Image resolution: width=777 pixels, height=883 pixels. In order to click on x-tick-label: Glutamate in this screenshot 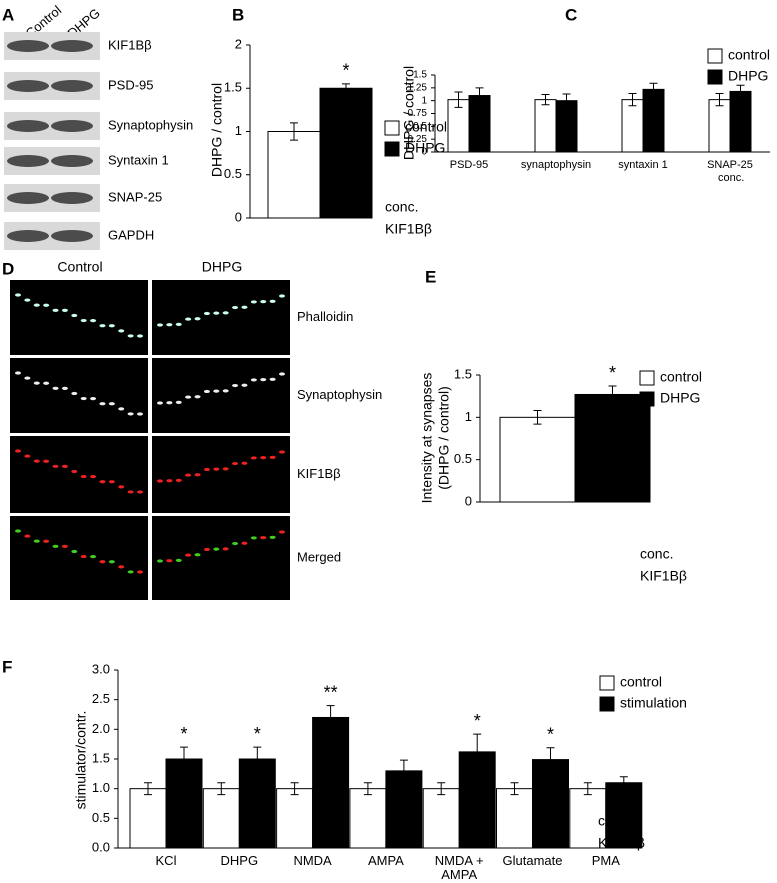, I will do `click(532, 860)`.